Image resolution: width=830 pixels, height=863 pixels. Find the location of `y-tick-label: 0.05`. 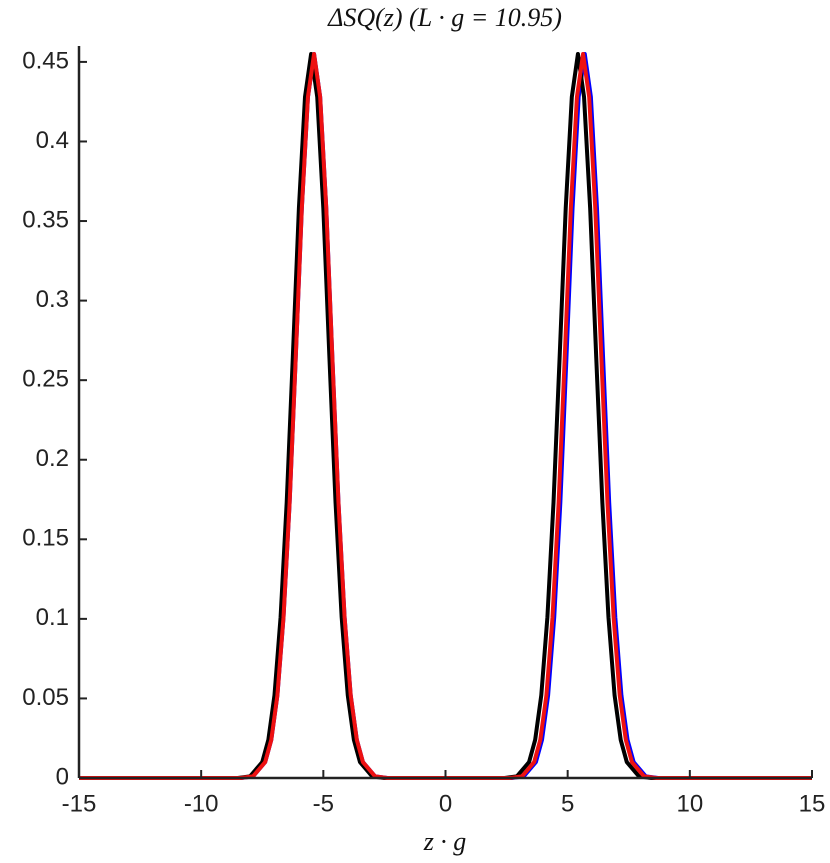

y-tick-label: 0.05 is located at coordinates (45, 697).